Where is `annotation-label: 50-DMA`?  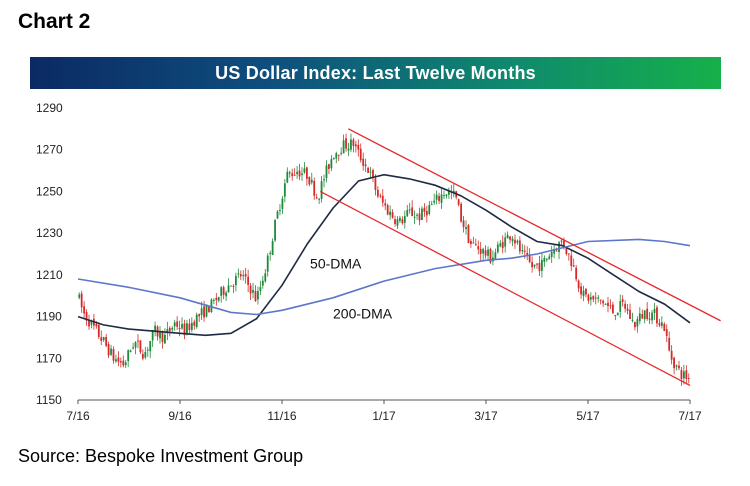 annotation-label: 50-DMA is located at coordinates (336, 264).